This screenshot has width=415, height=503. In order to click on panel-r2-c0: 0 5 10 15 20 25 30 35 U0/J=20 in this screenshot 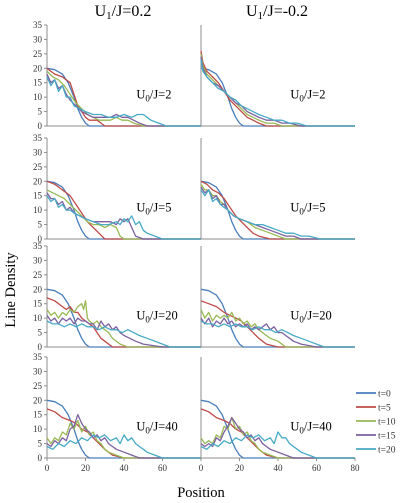, I will do `click(117, 296)`.